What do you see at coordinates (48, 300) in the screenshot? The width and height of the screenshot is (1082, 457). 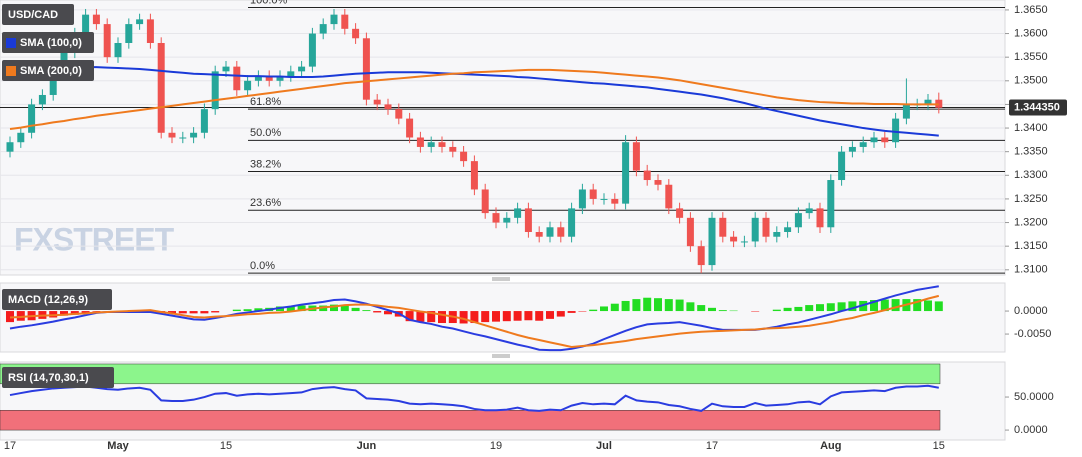 I see `legend-label: MACD (12,26,9)` at bounding box center [48, 300].